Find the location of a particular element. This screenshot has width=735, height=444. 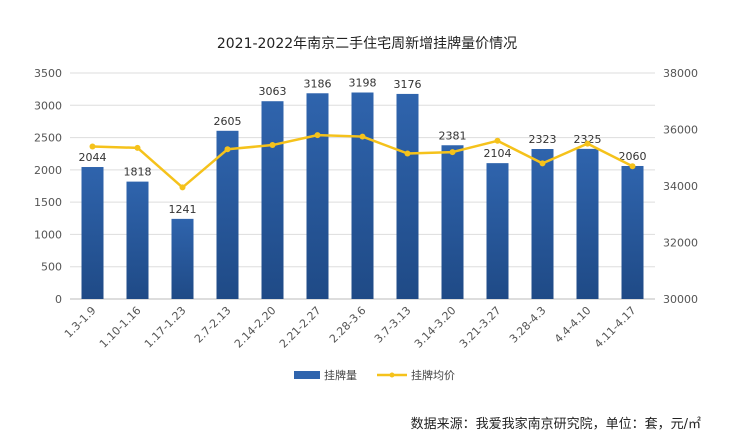

y-right-tick-label: 38000 is located at coordinates (680, 73).